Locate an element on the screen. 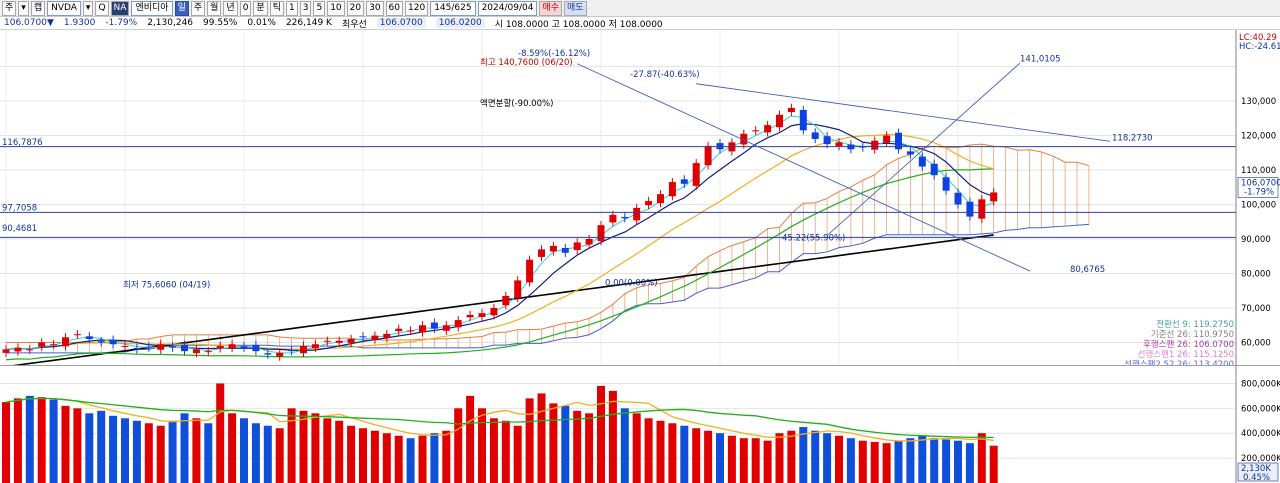 Image resolution: width=1280 pixels, height=483 pixels. annotation-zero: 0.00(0.00%) is located at coordinates (631, 284).